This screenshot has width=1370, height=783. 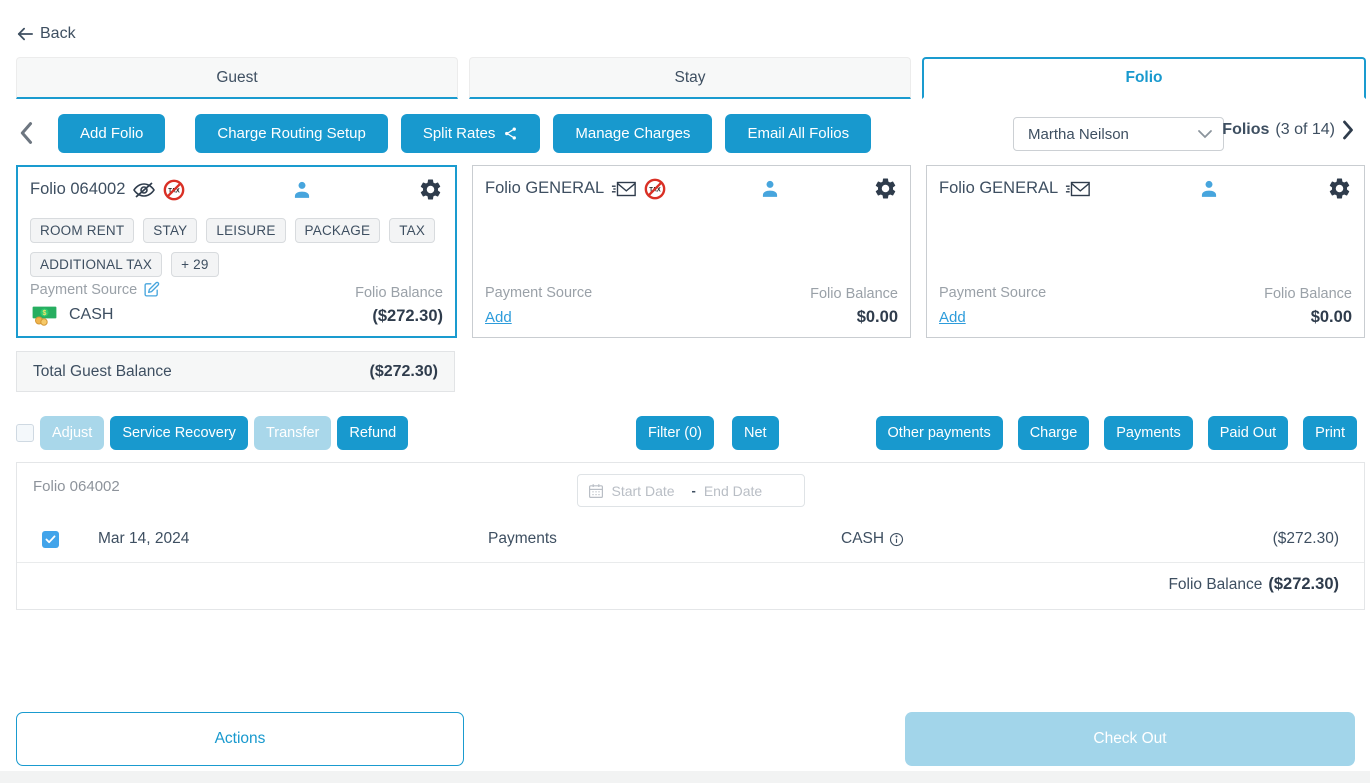 I want to click on left-action-buttons: Adjust Service Recovery Transfer Refund, so click(x=224, y=433).